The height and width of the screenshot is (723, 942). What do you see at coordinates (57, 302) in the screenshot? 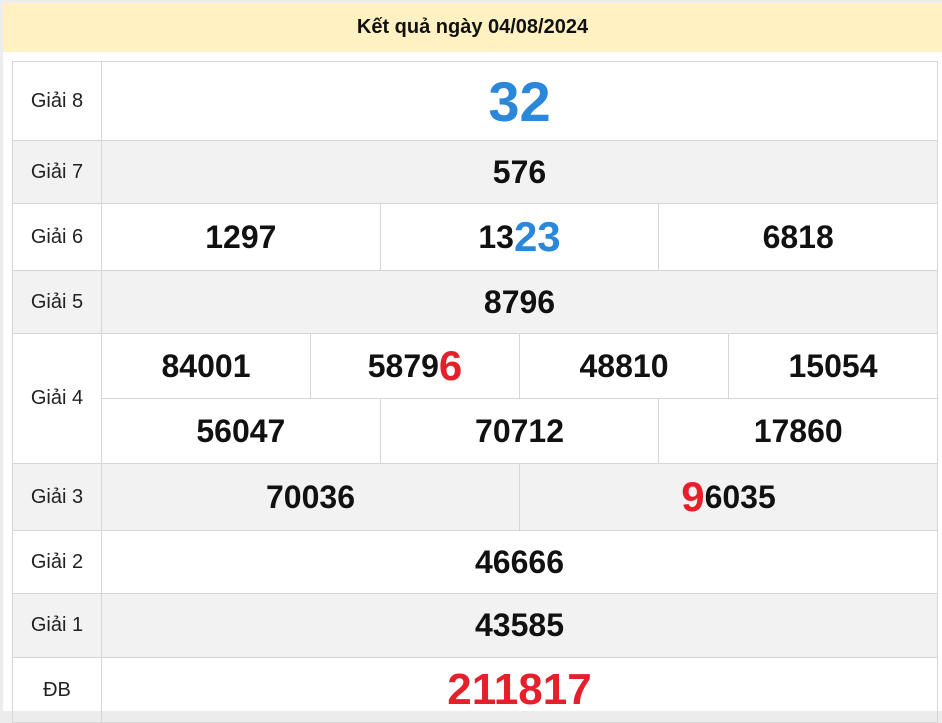
I see `prize-label: Giải 5` at bounding box center [57, 302].